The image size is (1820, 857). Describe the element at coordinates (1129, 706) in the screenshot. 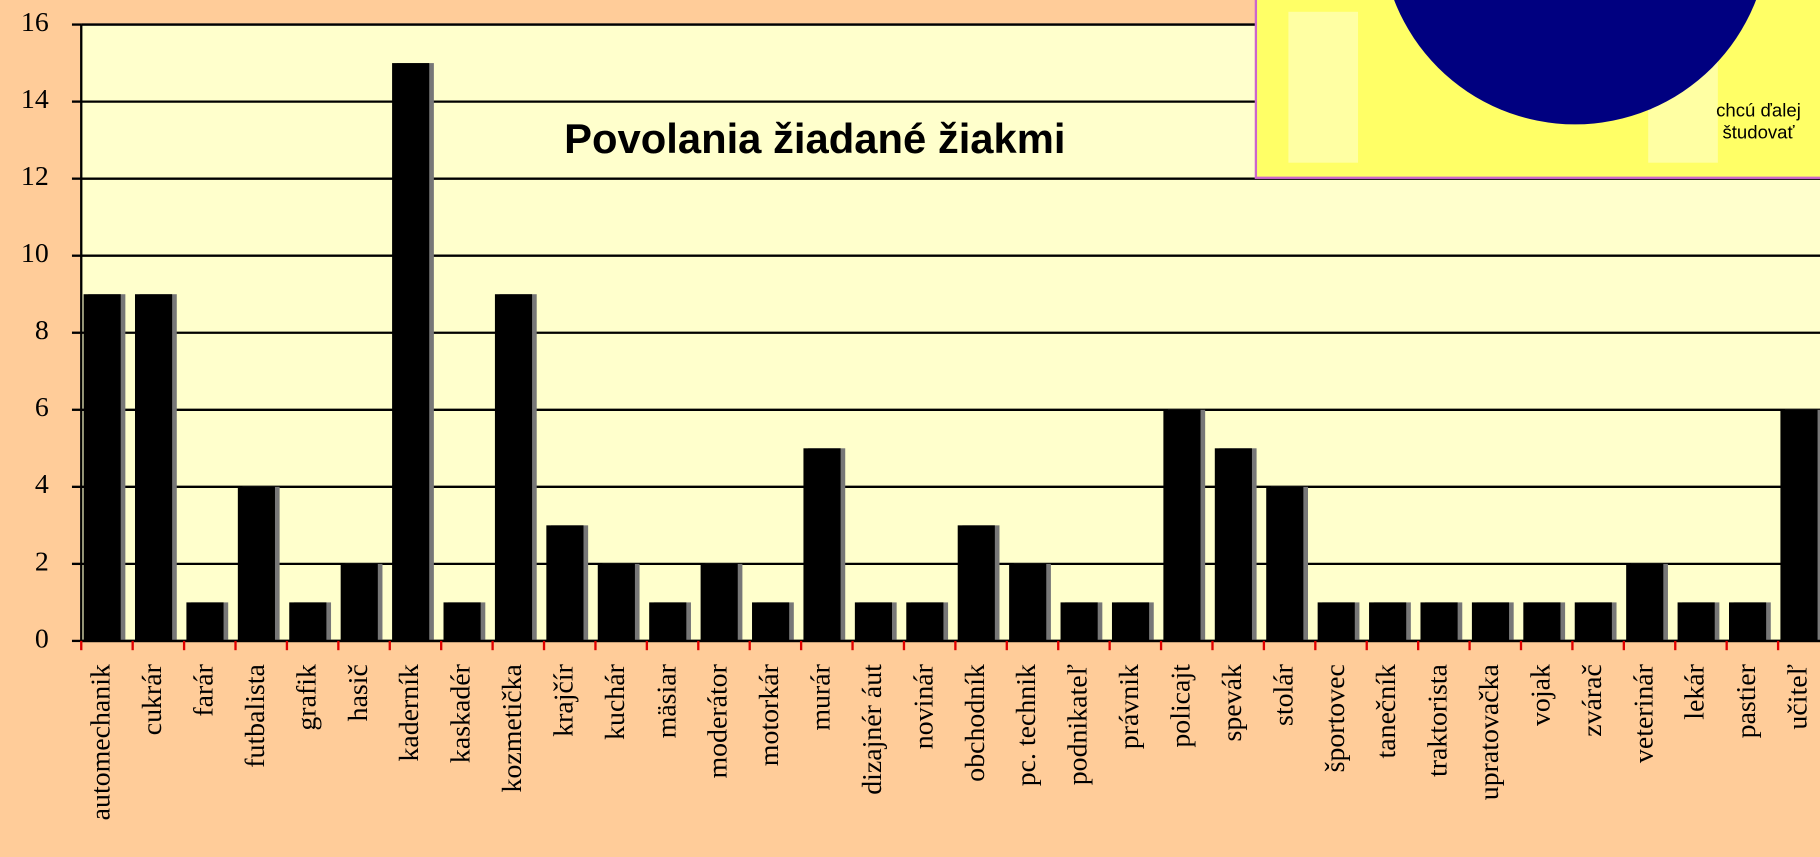

I see `x-tick-label: právnik` at that location.